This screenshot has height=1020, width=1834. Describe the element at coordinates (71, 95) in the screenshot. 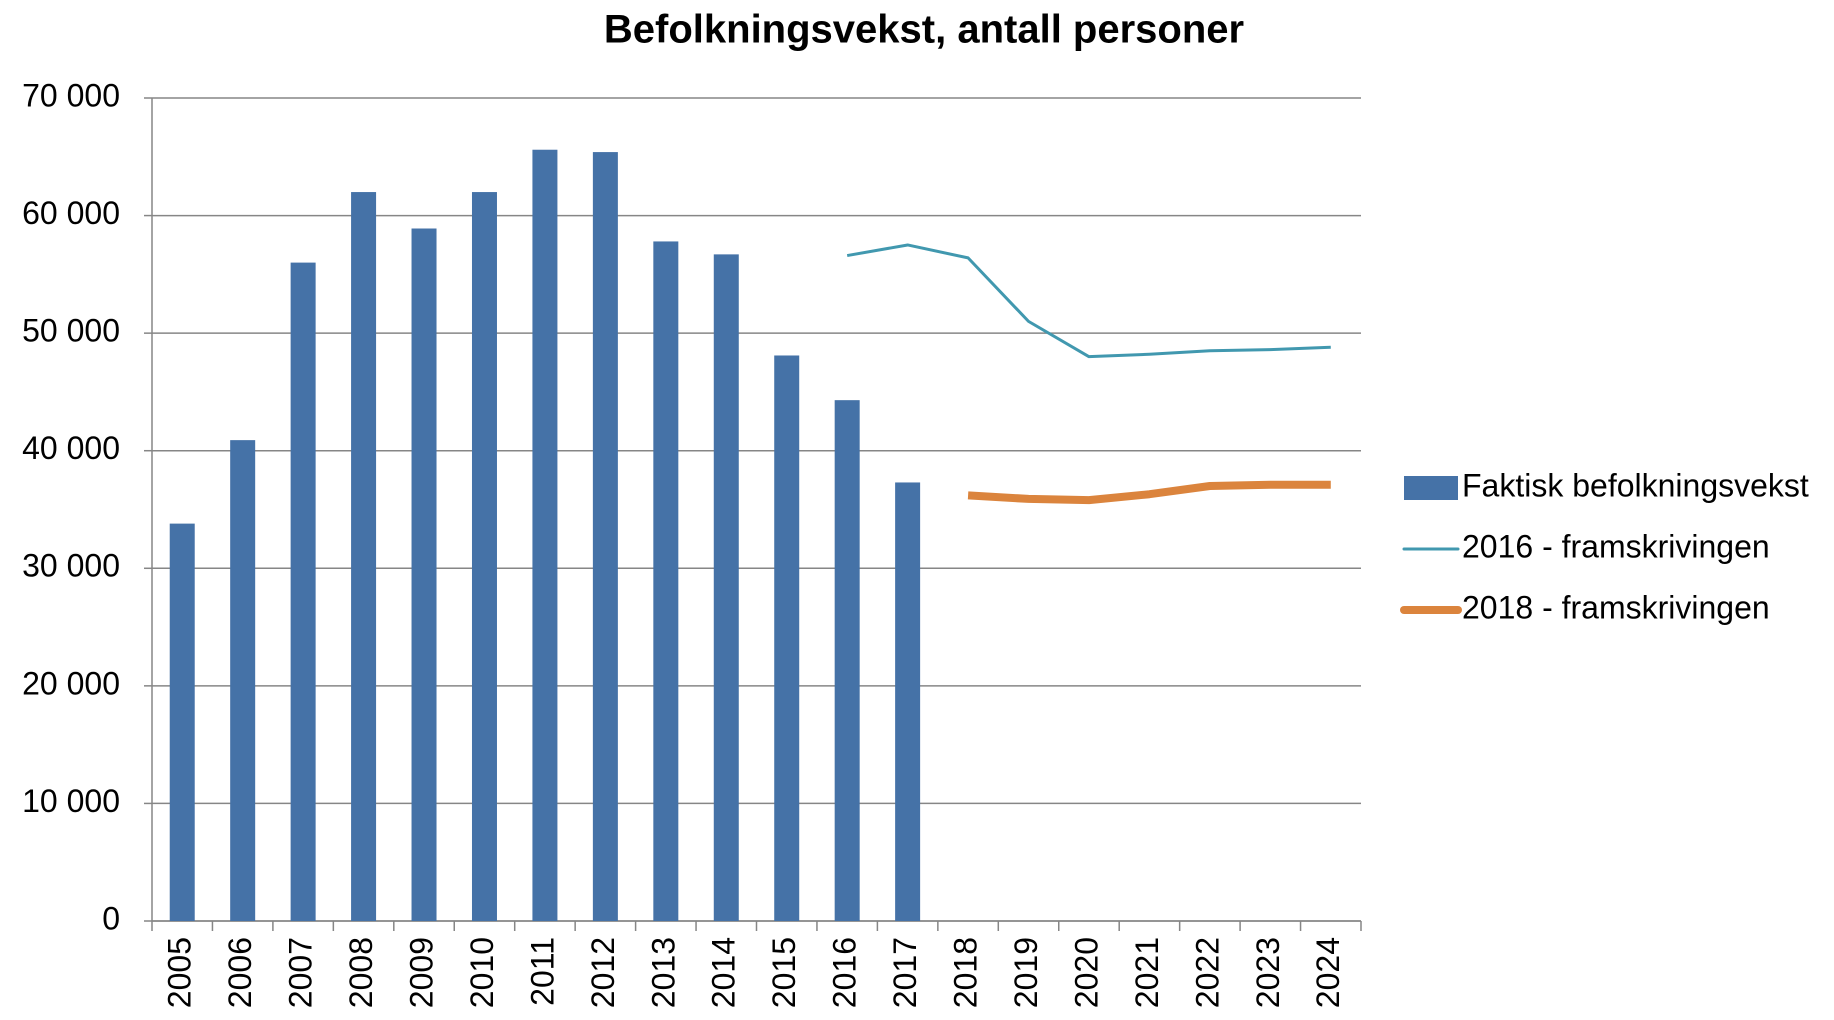

I see `y-tick-label: 70 000` at that location.